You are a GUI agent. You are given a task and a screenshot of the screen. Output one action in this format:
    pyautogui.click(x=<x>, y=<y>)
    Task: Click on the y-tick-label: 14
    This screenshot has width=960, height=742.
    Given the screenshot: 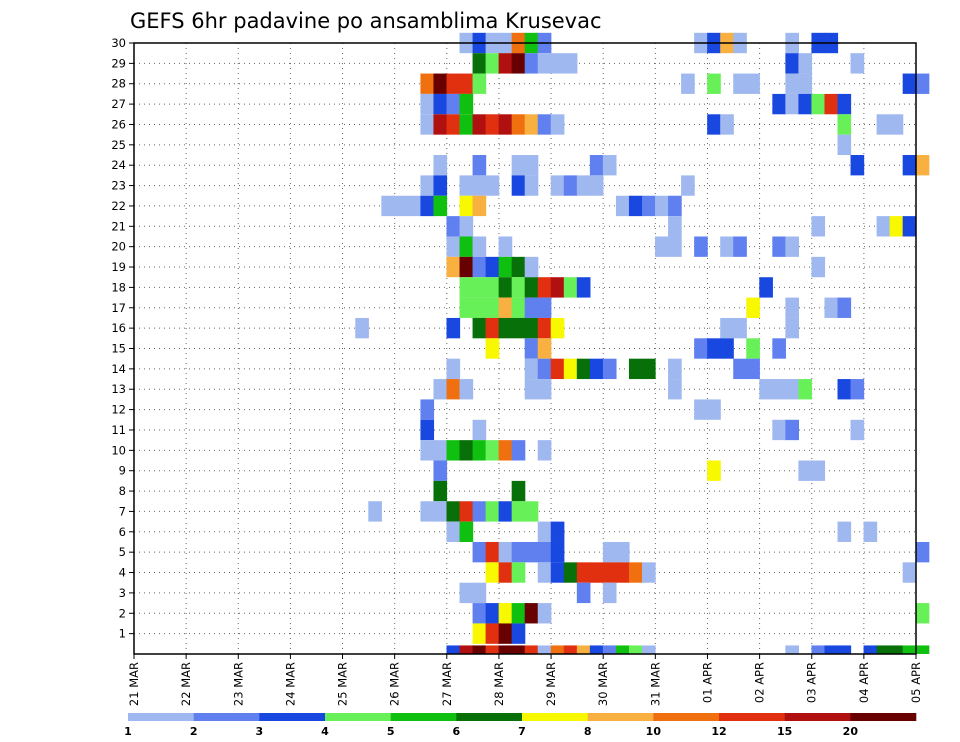 What is the action you would take?
    pyautogui.click(x=118, y=369)
    